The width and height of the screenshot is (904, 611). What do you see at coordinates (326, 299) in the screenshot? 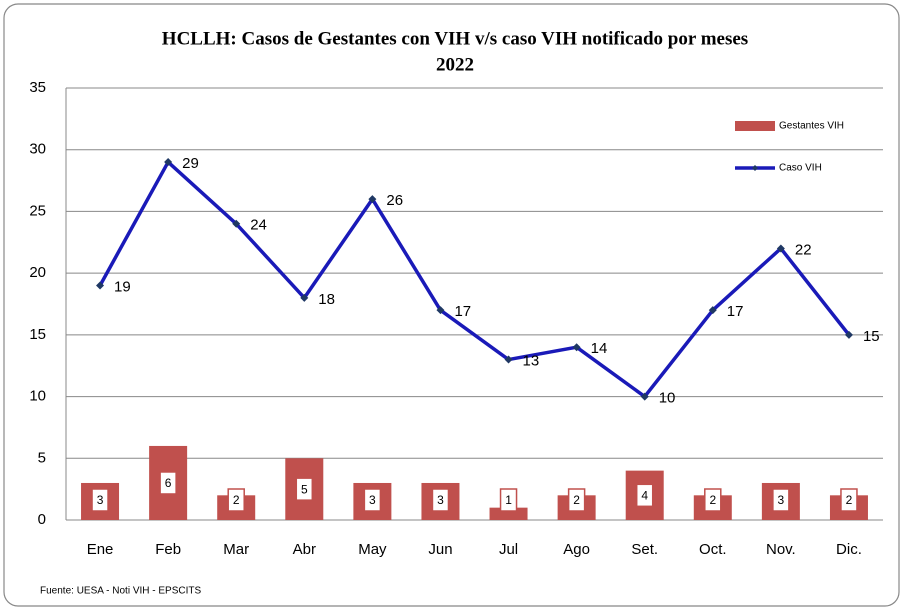
I see `data-label: 18` at bounding box center [326, 299].